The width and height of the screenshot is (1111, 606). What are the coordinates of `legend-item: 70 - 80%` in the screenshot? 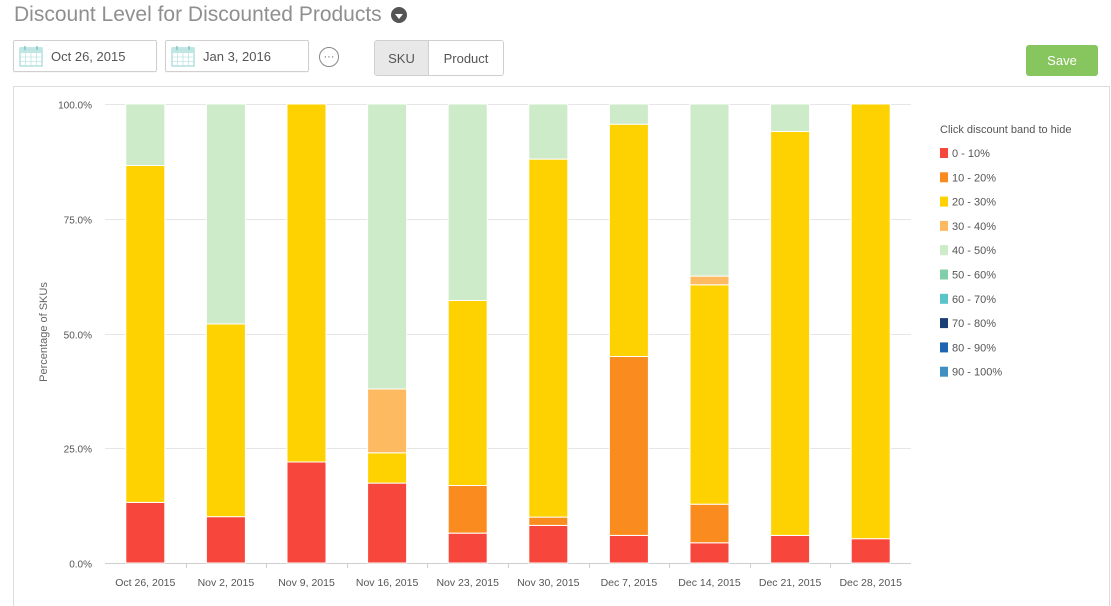 It's located at (968, 324).